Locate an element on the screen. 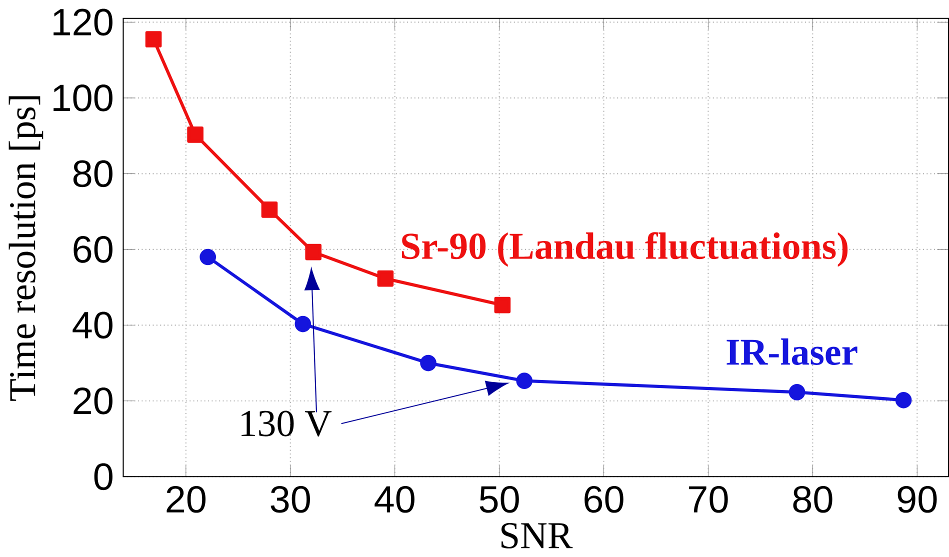 The height and width of the screenshot is (557, 949). y-tick-label: 120 is located at coordinates (83, 22).